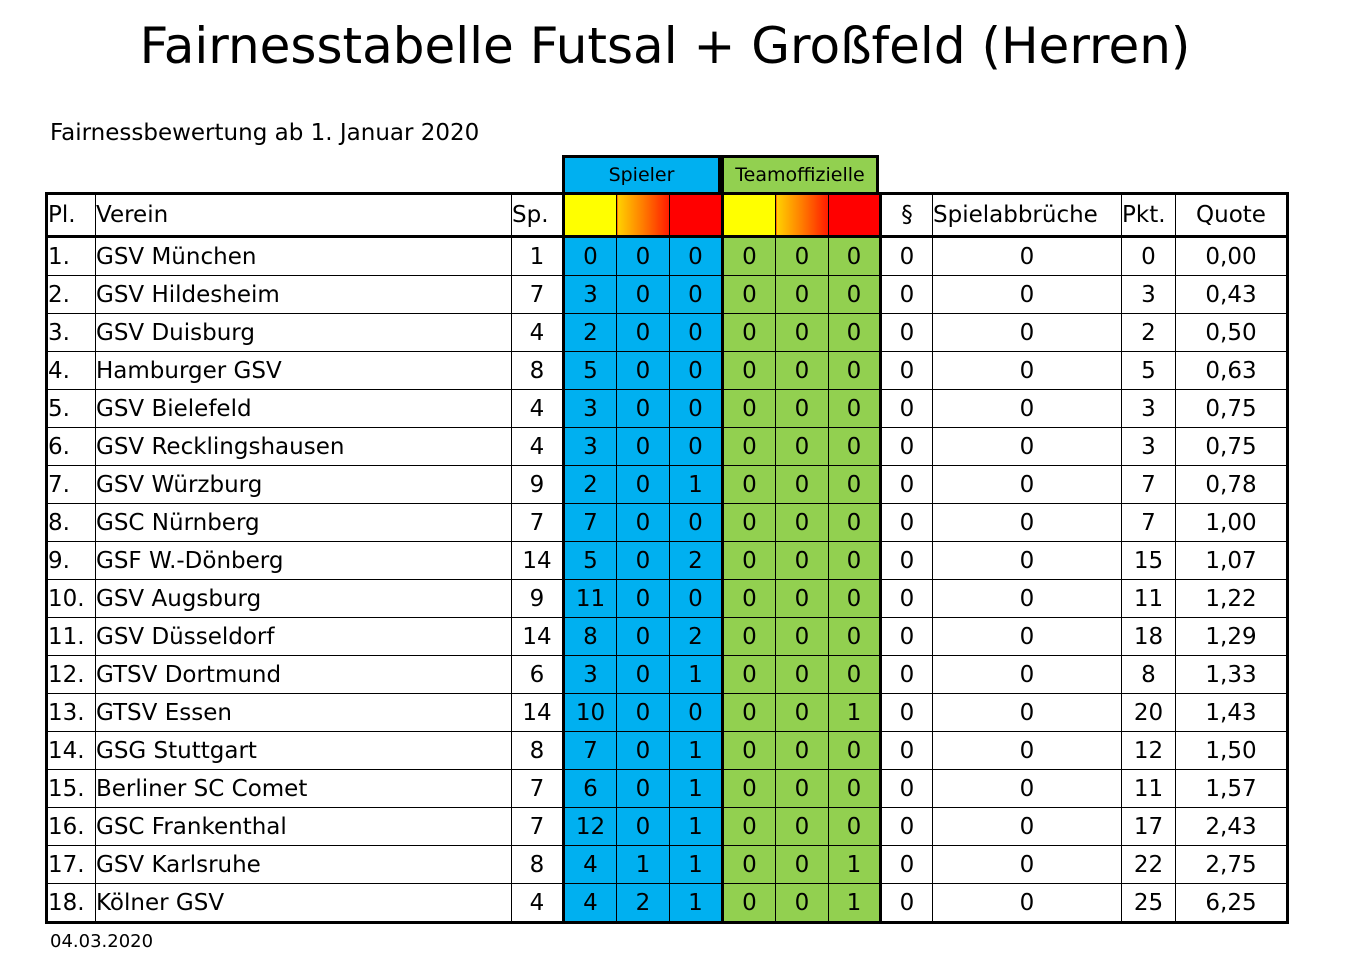  Describe the element at coordinates (1148, 484) in the screenshot. I see `cell-points: 7` at that location.